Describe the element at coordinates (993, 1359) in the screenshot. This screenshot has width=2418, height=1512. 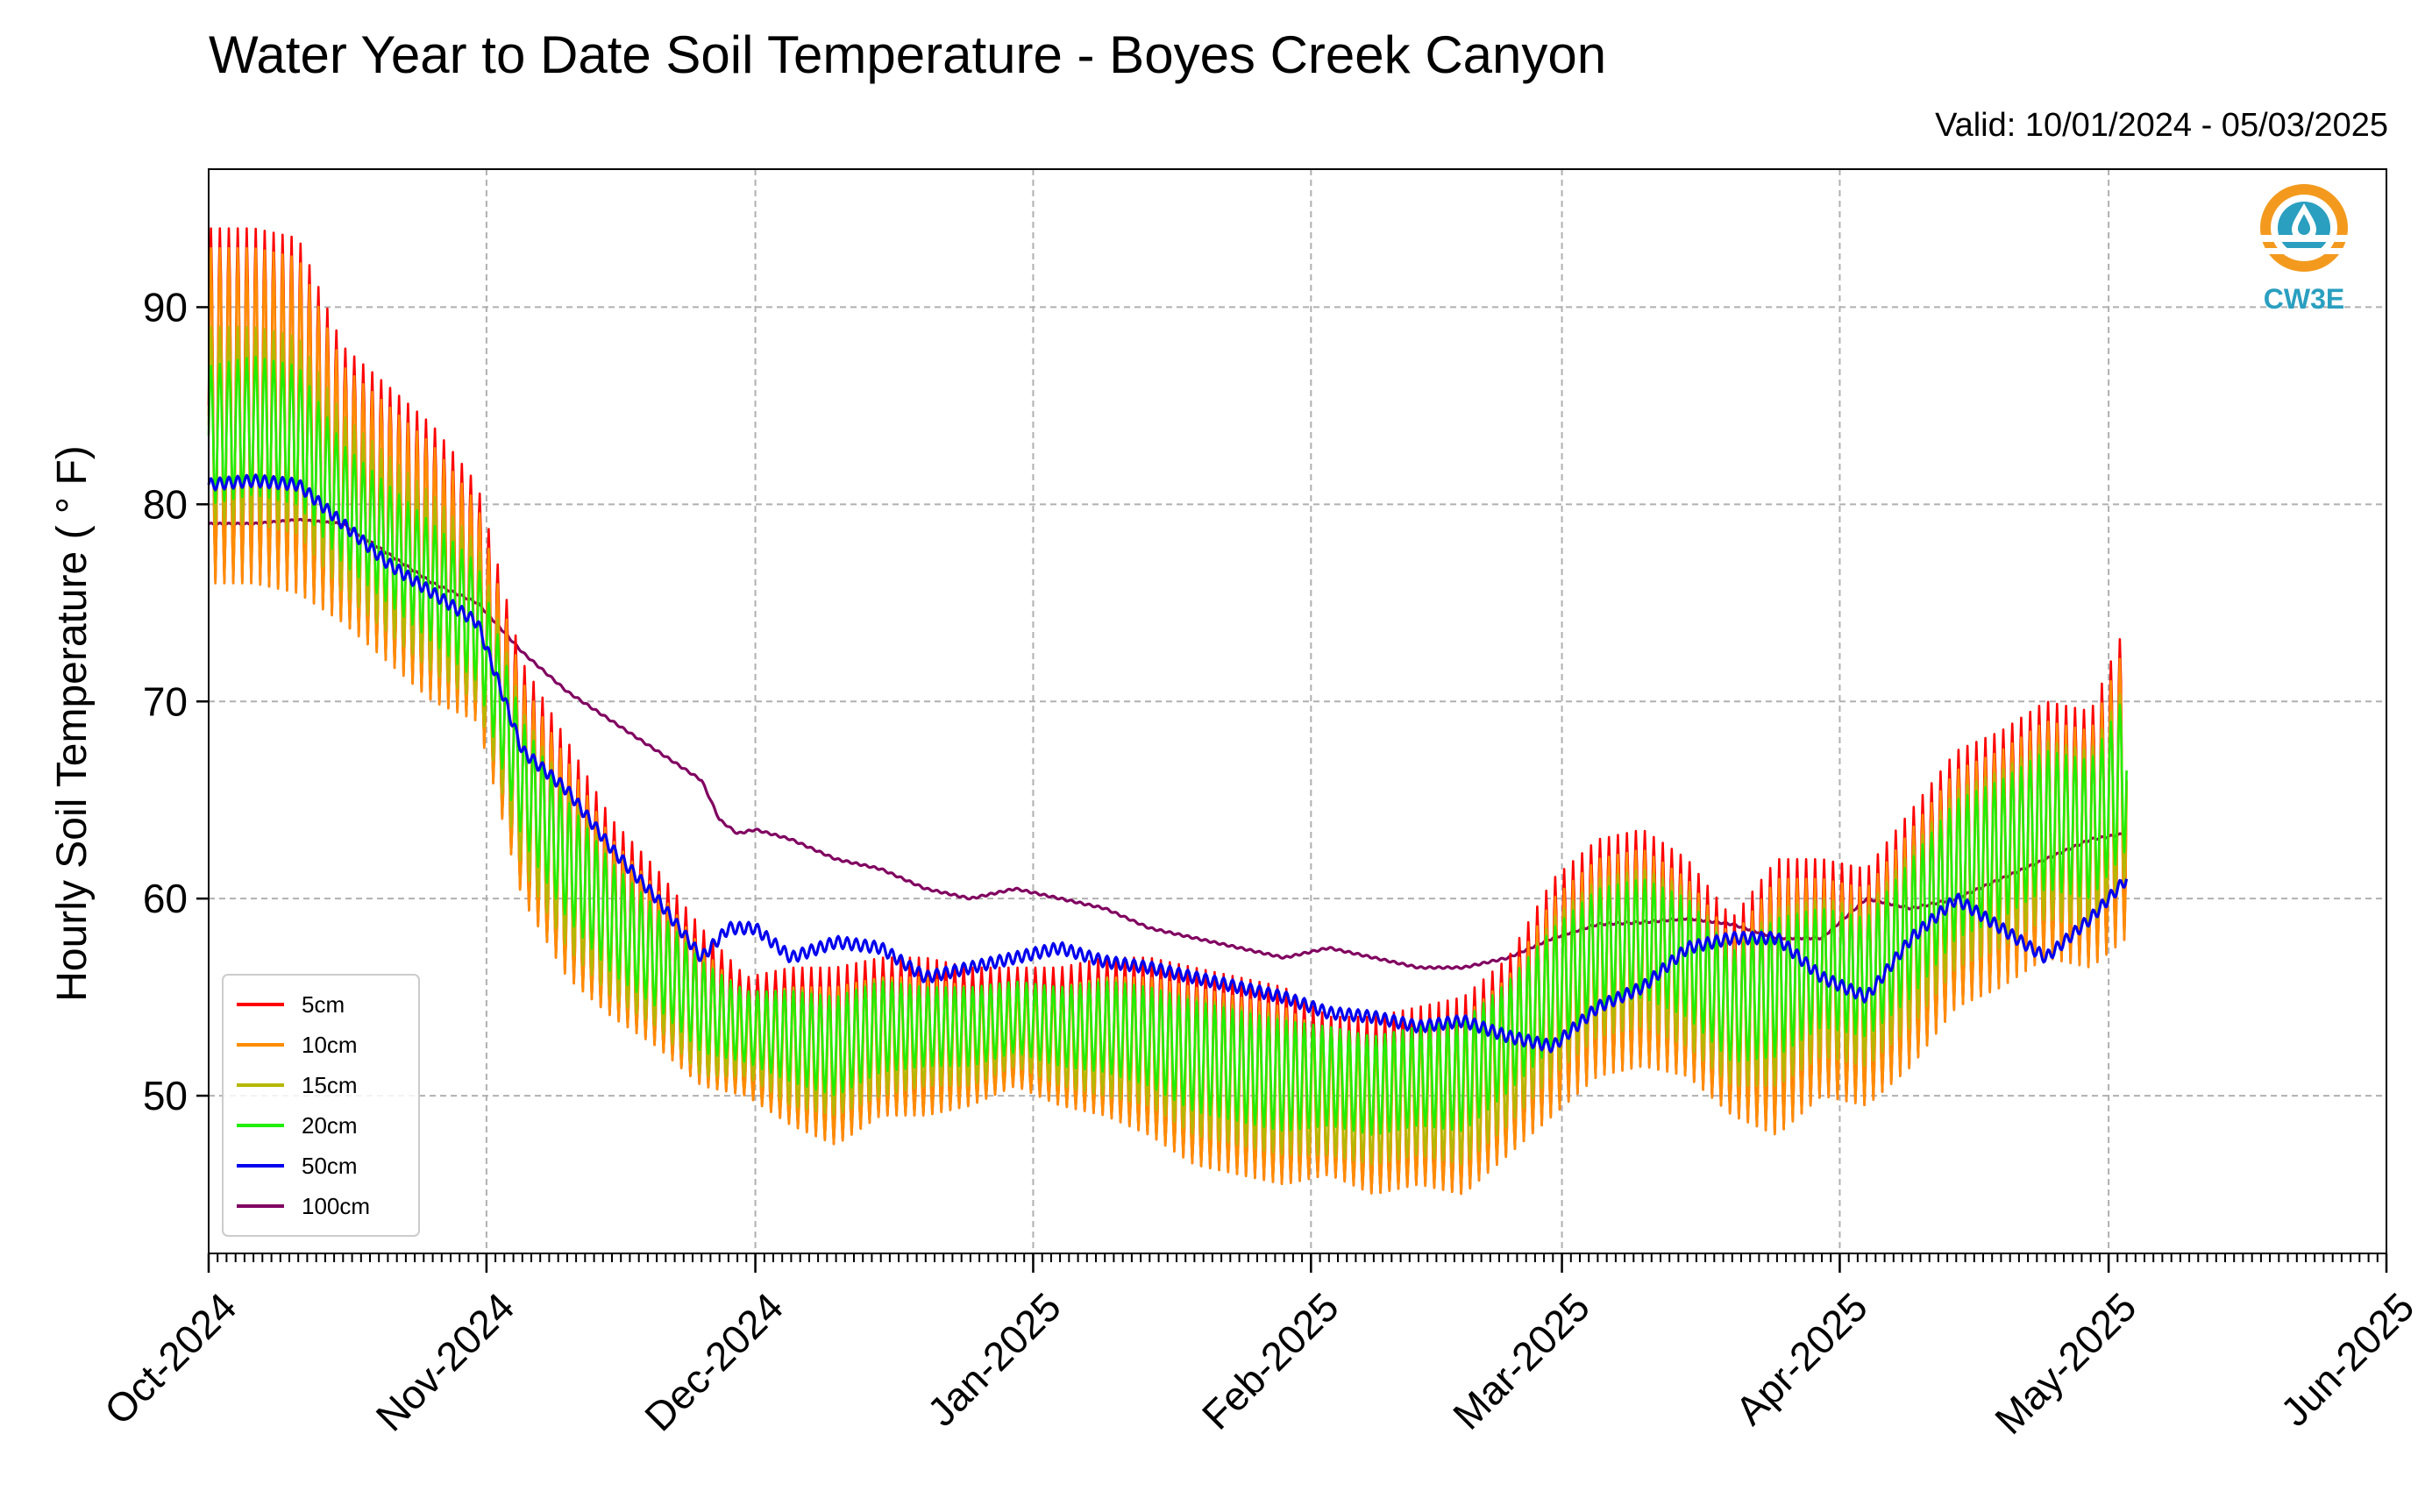
I see `x-tick-label: Jan-2025` at that location.